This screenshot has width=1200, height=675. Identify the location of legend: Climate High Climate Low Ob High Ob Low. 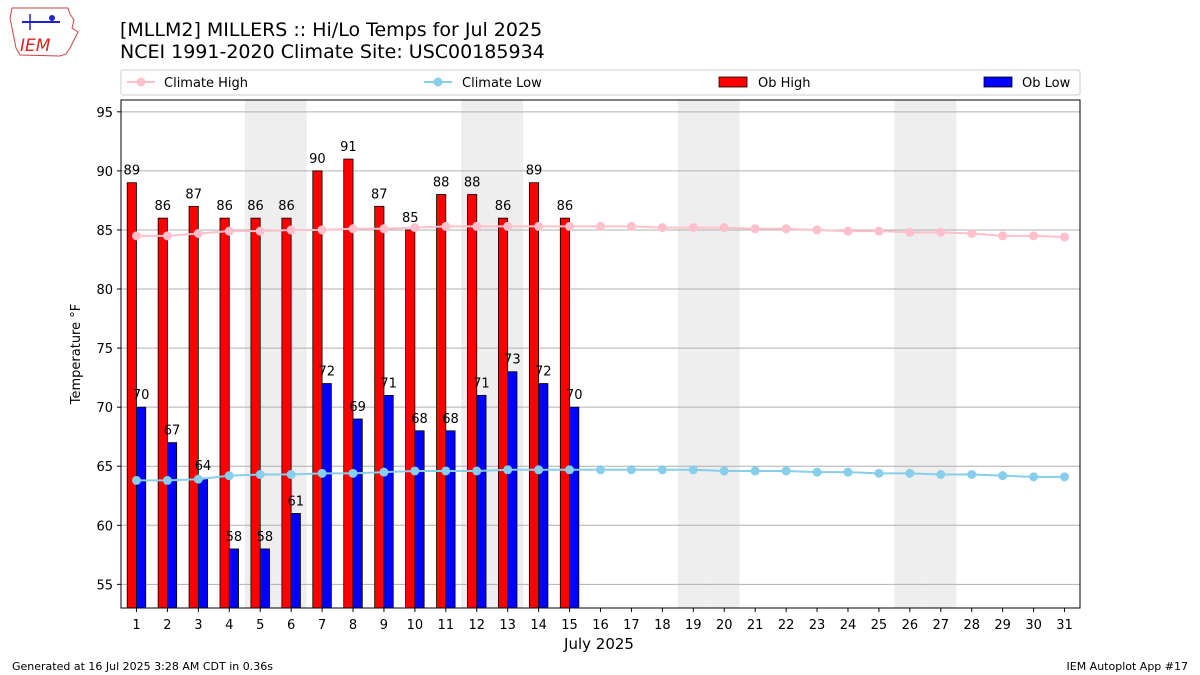
(600, 82).